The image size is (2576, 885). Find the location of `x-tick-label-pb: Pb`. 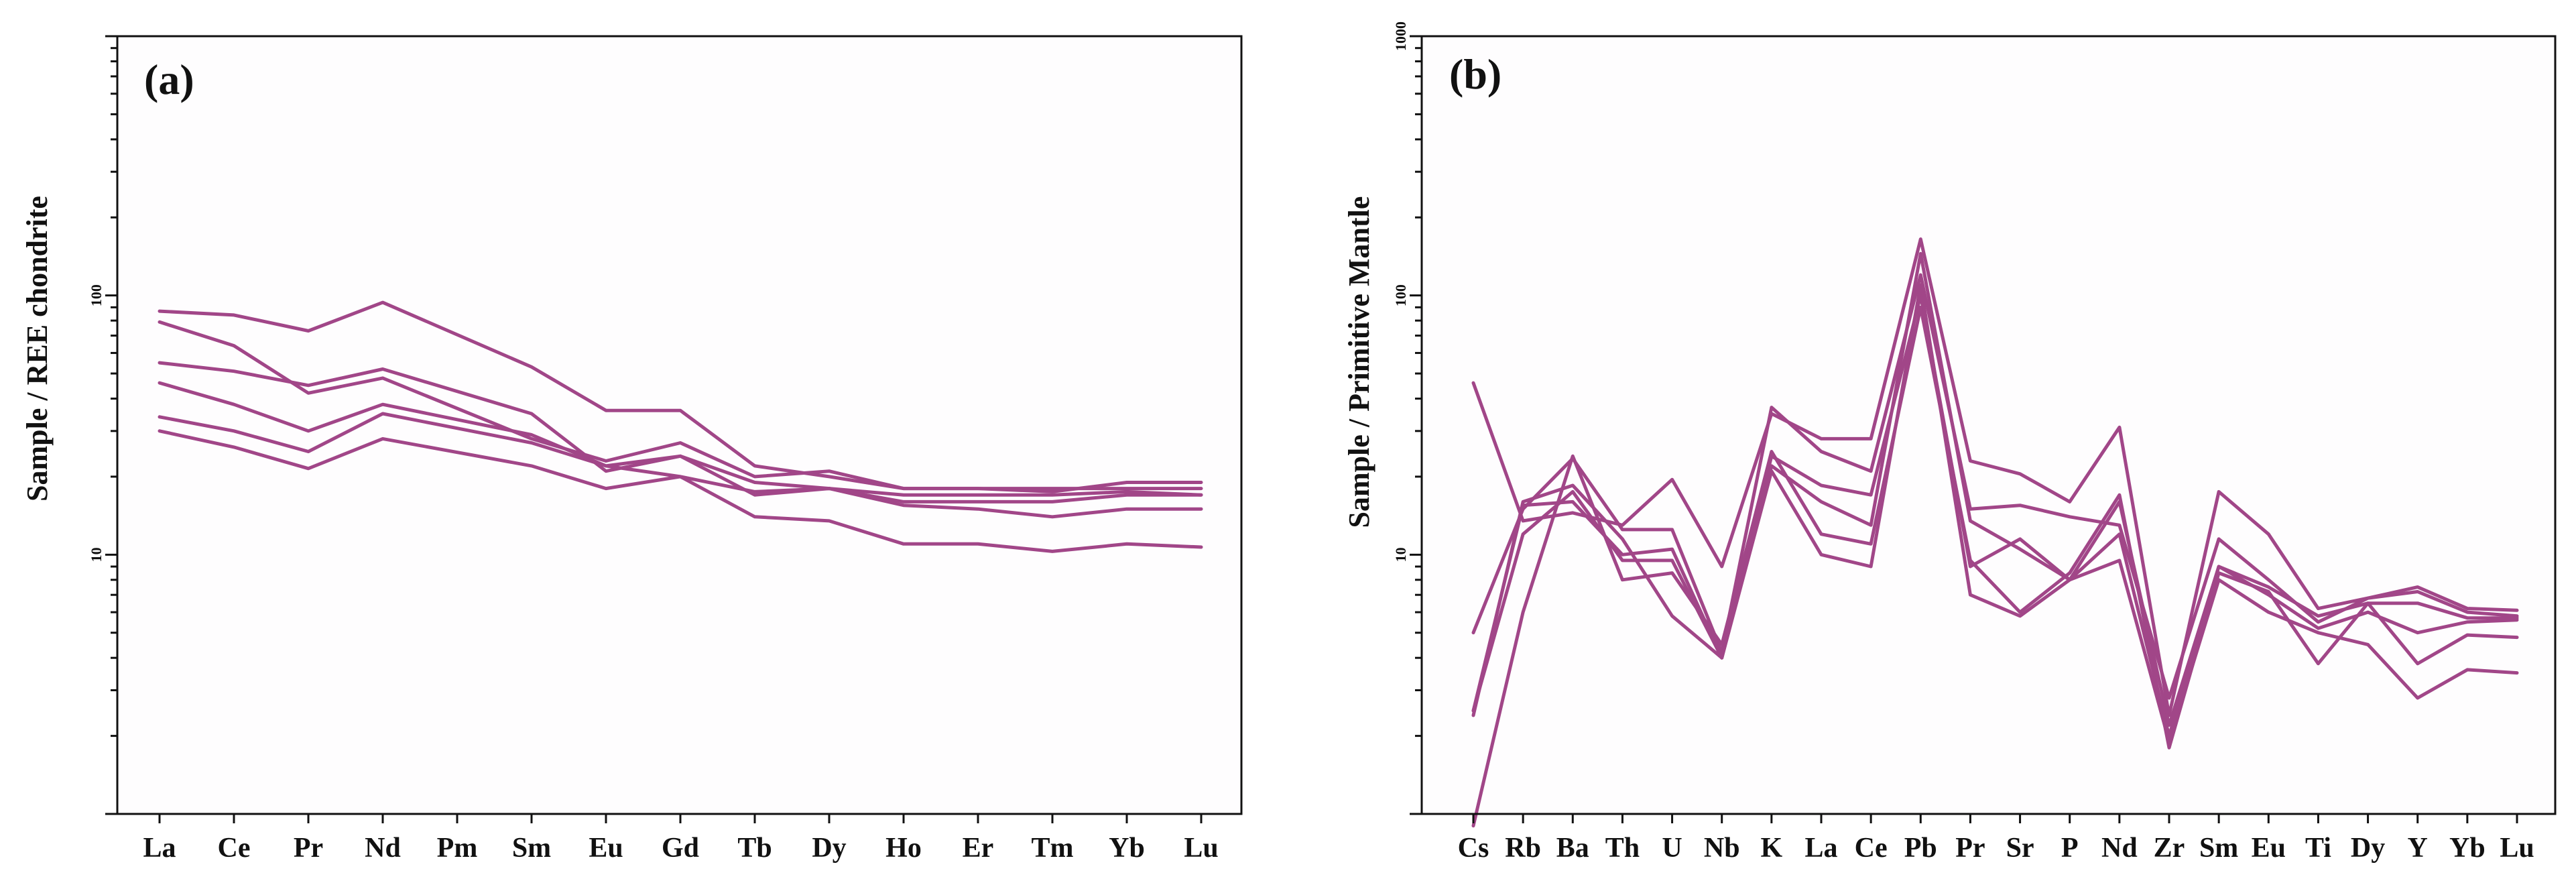

x-tick-label-pb: Pb is located at coordinates (1921, 848).